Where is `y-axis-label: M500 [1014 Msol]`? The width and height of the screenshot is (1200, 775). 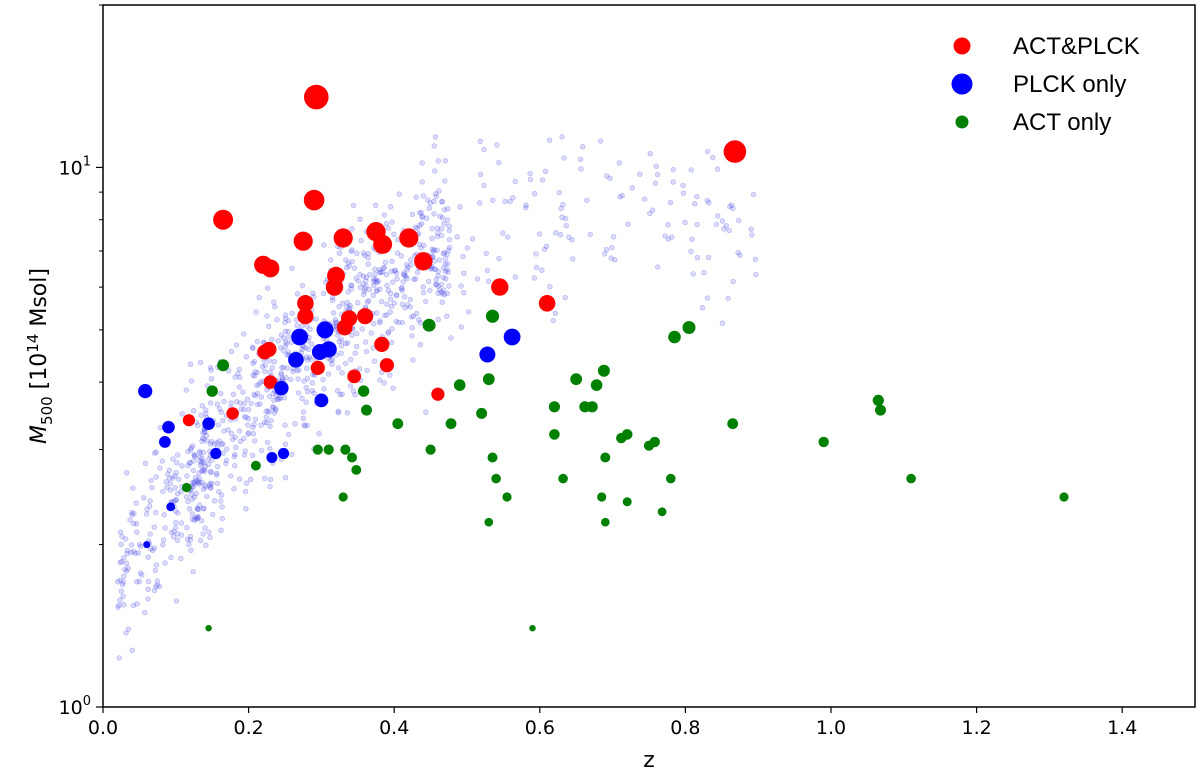 y-axis-label: M500 [1014 Msol] is located at coordinates (40, 356).